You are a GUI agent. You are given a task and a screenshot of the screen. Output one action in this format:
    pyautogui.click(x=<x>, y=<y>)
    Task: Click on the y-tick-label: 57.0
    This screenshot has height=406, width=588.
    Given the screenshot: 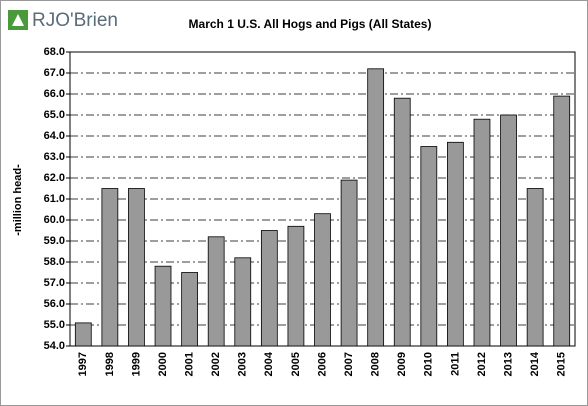 What is the action you would take?
    pyautogui.click(x=54, y=283)
    